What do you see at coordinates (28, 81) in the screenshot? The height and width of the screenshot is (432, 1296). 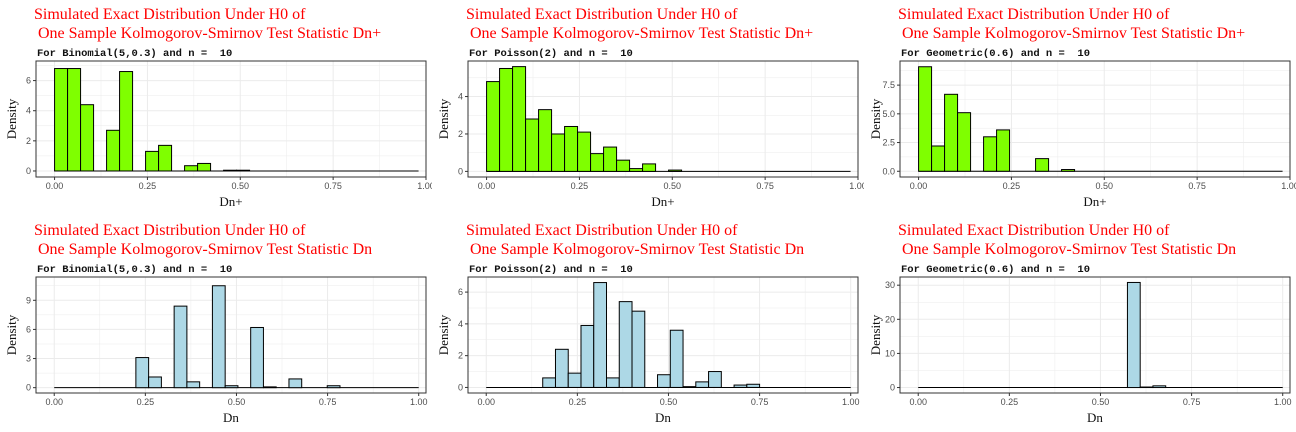 I see `y-tick-label: 6` at bounding box center [28, 81].